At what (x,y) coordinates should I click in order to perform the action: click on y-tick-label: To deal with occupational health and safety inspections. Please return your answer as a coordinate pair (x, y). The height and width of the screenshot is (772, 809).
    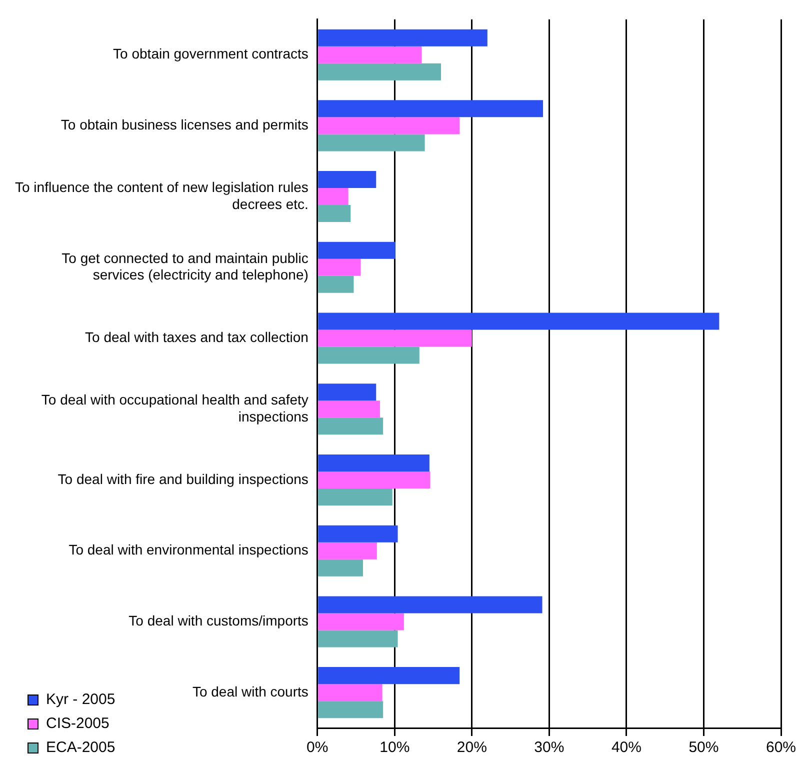
    Looking at the image, I should click on (174, 408).